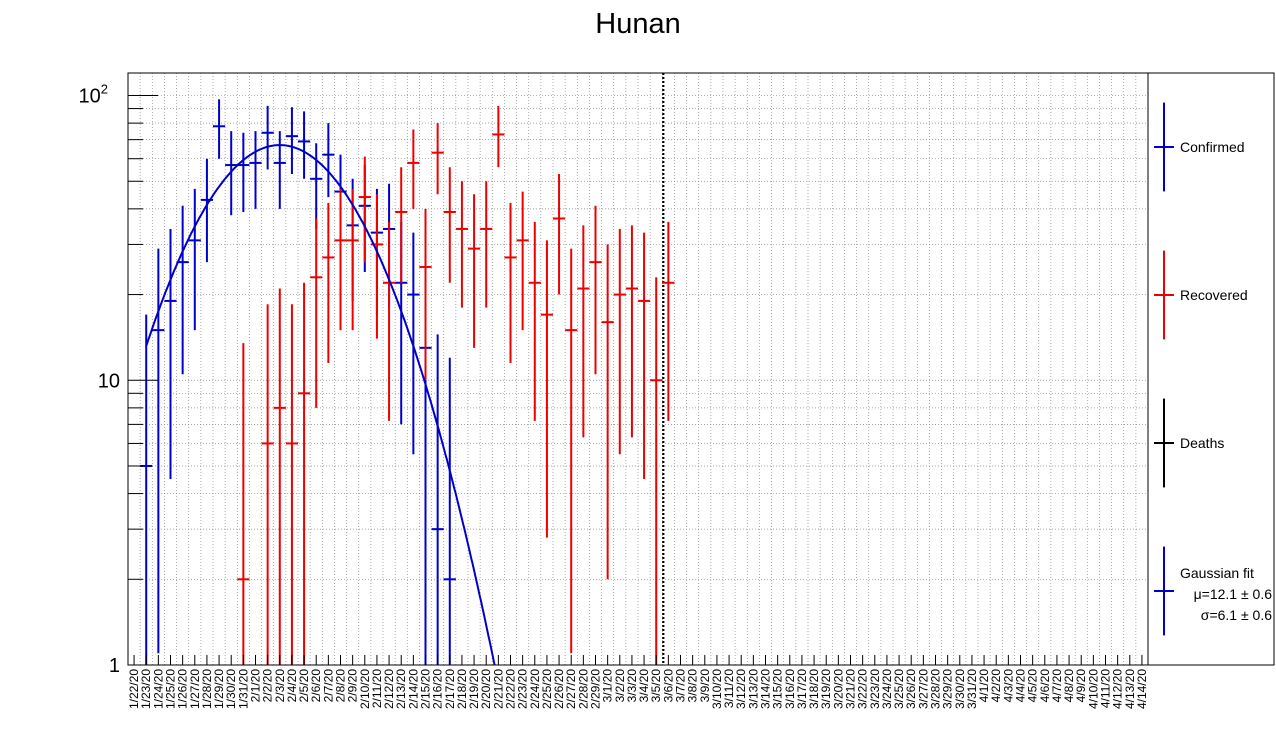  Describe the element at coordinates (826, 689) in the screenshot. I see `x-tick-label: 3/19/20` at that location.